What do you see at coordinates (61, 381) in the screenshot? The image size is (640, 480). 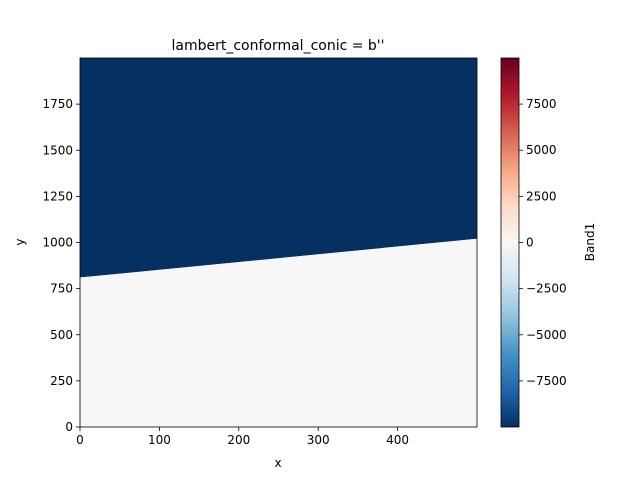 I see `y-tick-label: 250` at bounding box center [61, 381].